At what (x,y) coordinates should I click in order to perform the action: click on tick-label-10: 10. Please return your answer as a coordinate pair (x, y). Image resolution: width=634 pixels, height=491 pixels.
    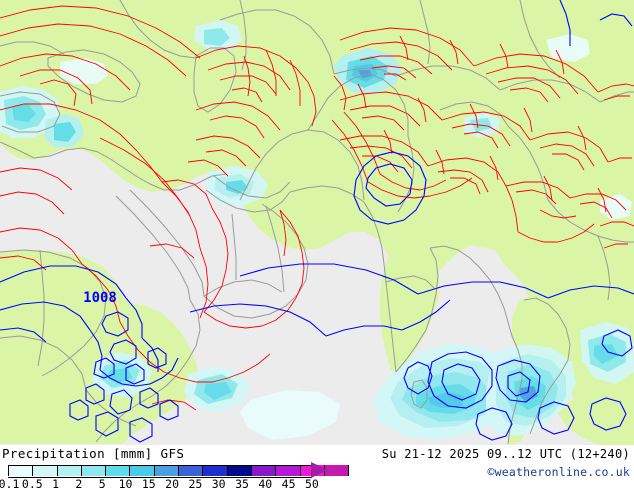
    Looking at the image, I should click on (125, 484).